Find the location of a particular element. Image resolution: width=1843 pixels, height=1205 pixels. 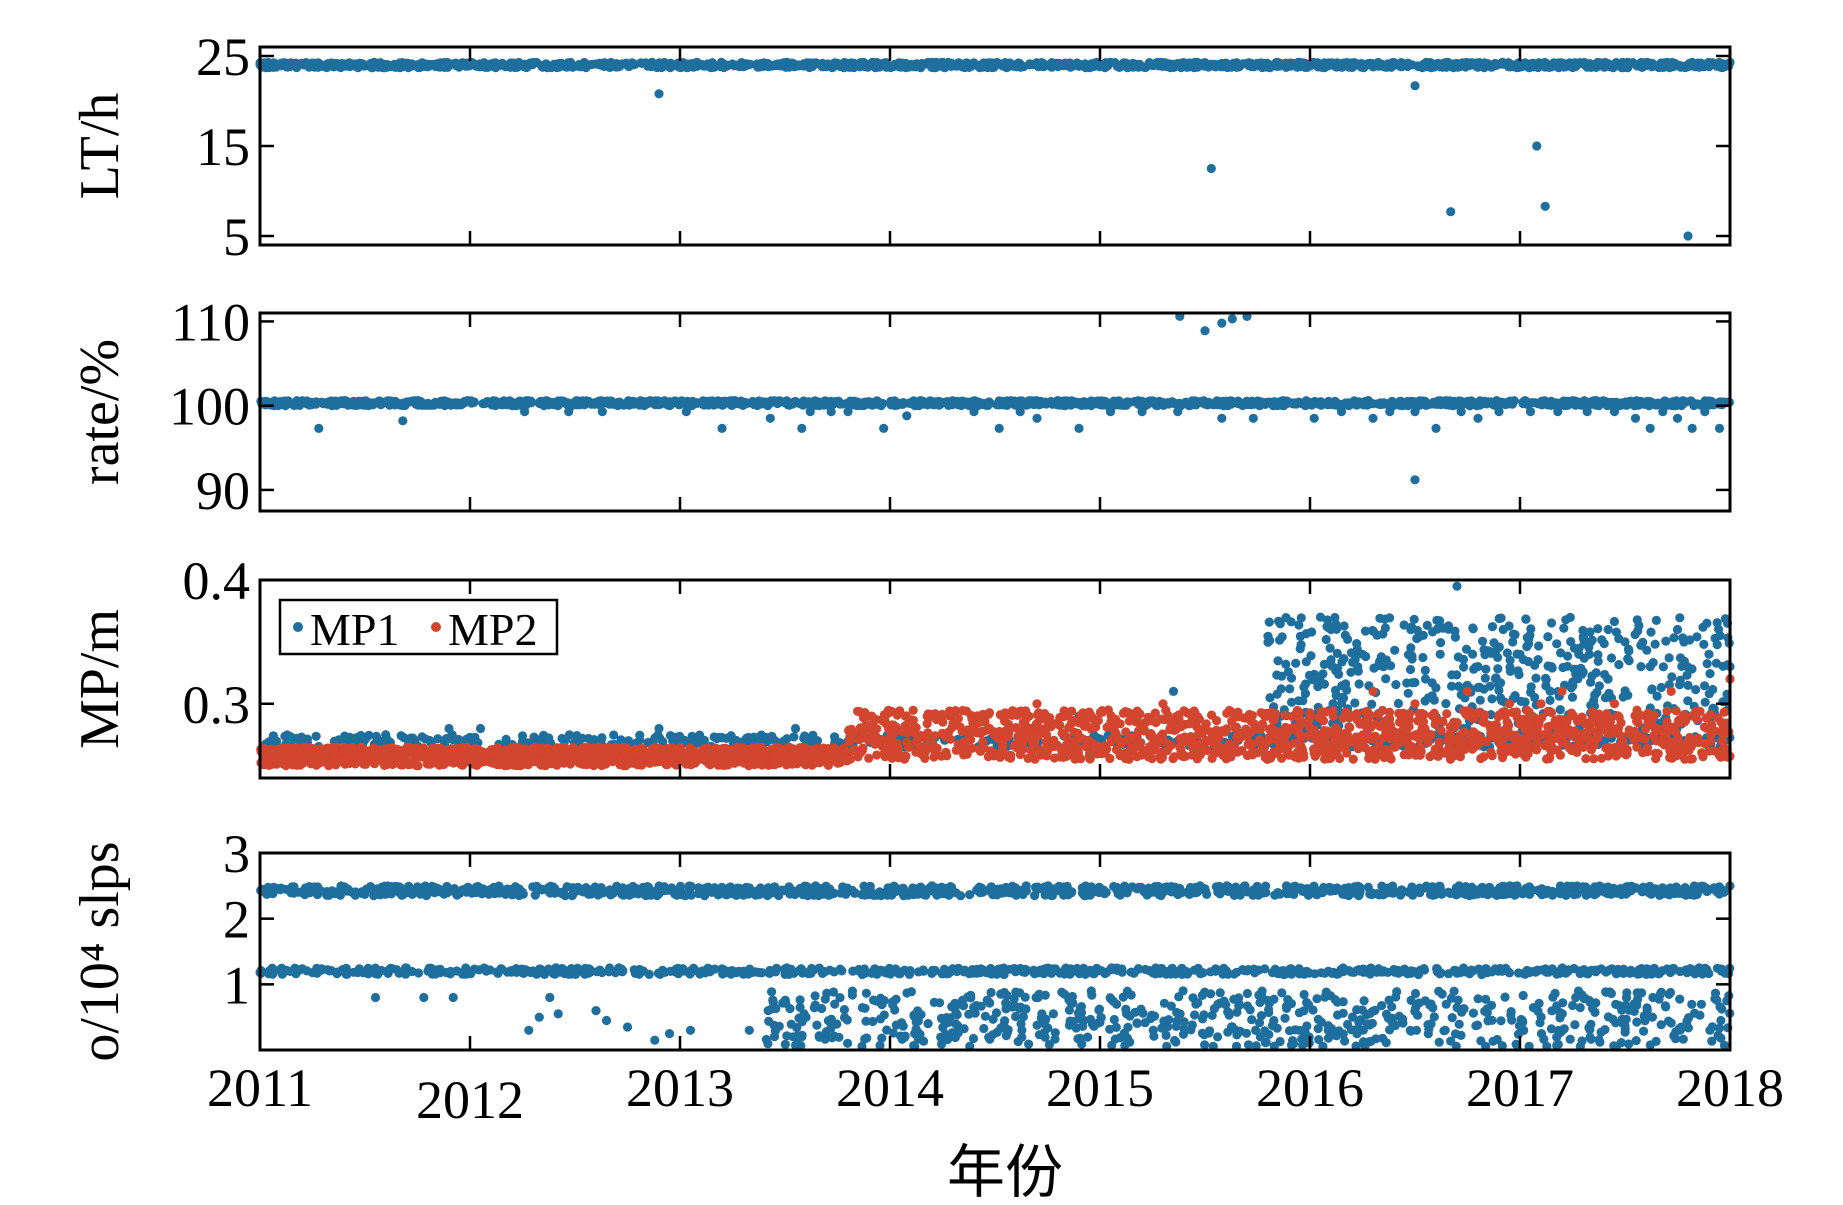

data-points is located at coordinates (995, 149).